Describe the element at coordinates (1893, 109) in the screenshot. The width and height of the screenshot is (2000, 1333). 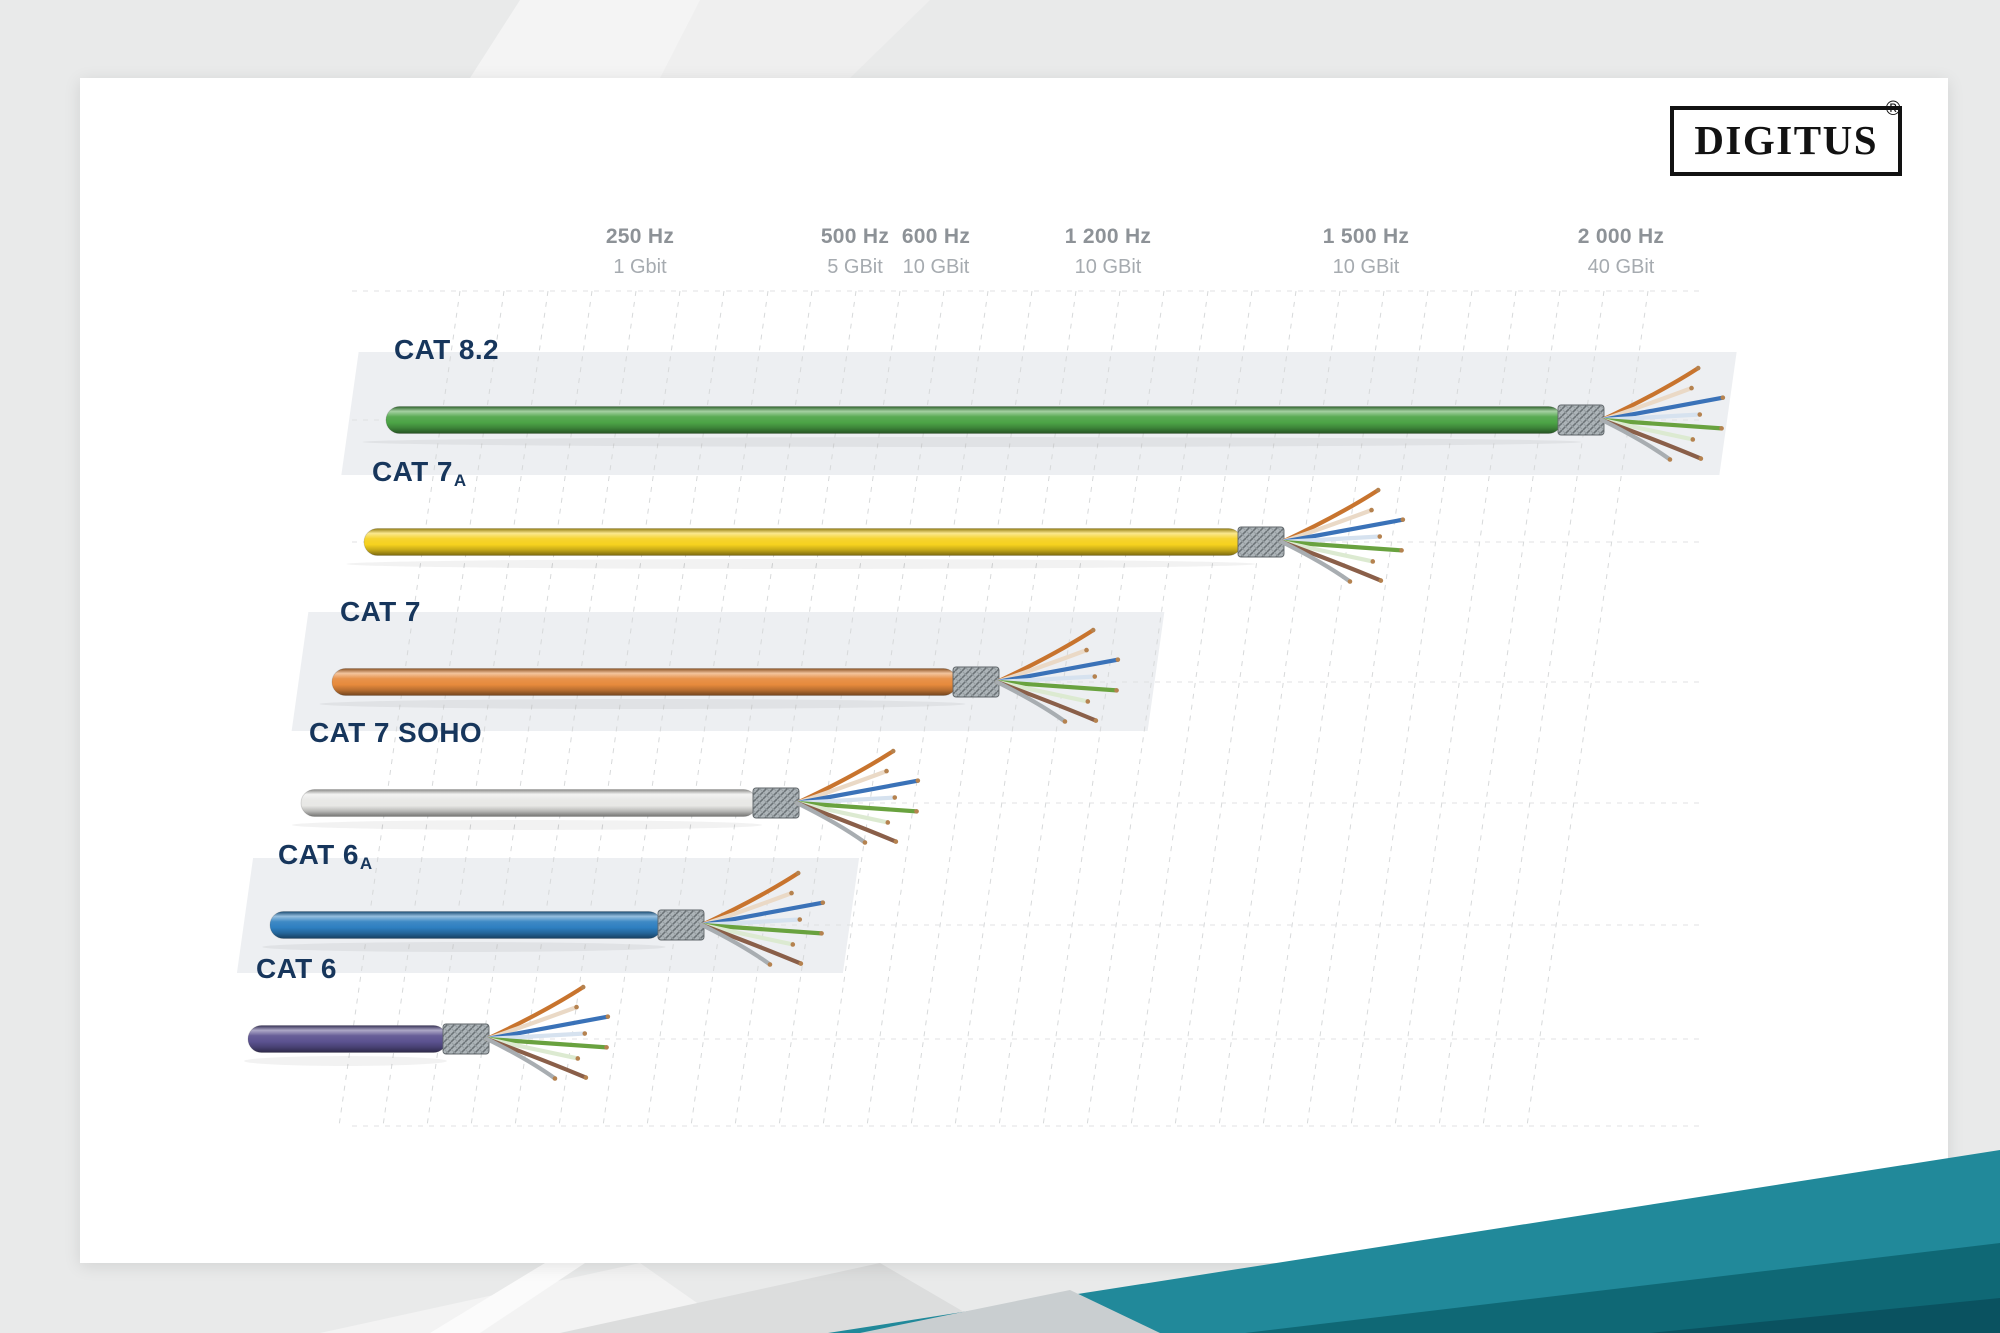
I see `registered-trademark-icon: ®` at that location.